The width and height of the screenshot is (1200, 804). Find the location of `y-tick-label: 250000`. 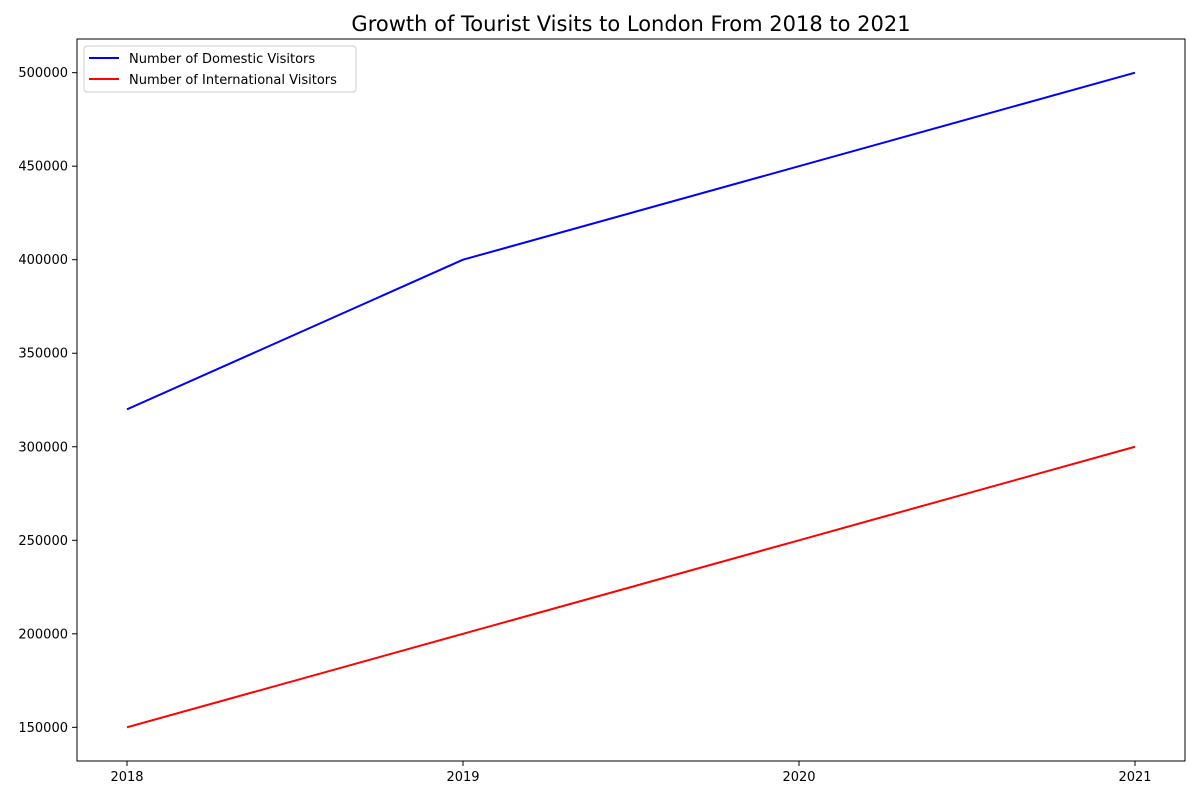

y-tick-label: 250000 is located at coordinates (43, 541).